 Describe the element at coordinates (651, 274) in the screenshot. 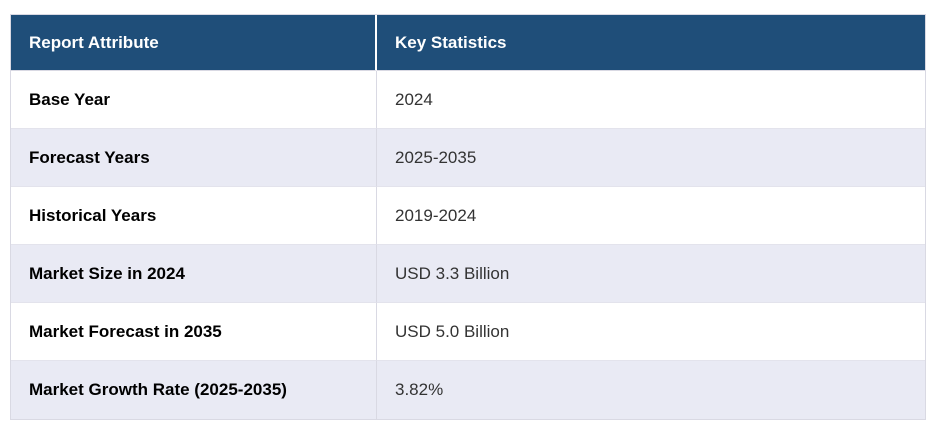

I see `value-cell: USD 3.3 Billion` at that location.